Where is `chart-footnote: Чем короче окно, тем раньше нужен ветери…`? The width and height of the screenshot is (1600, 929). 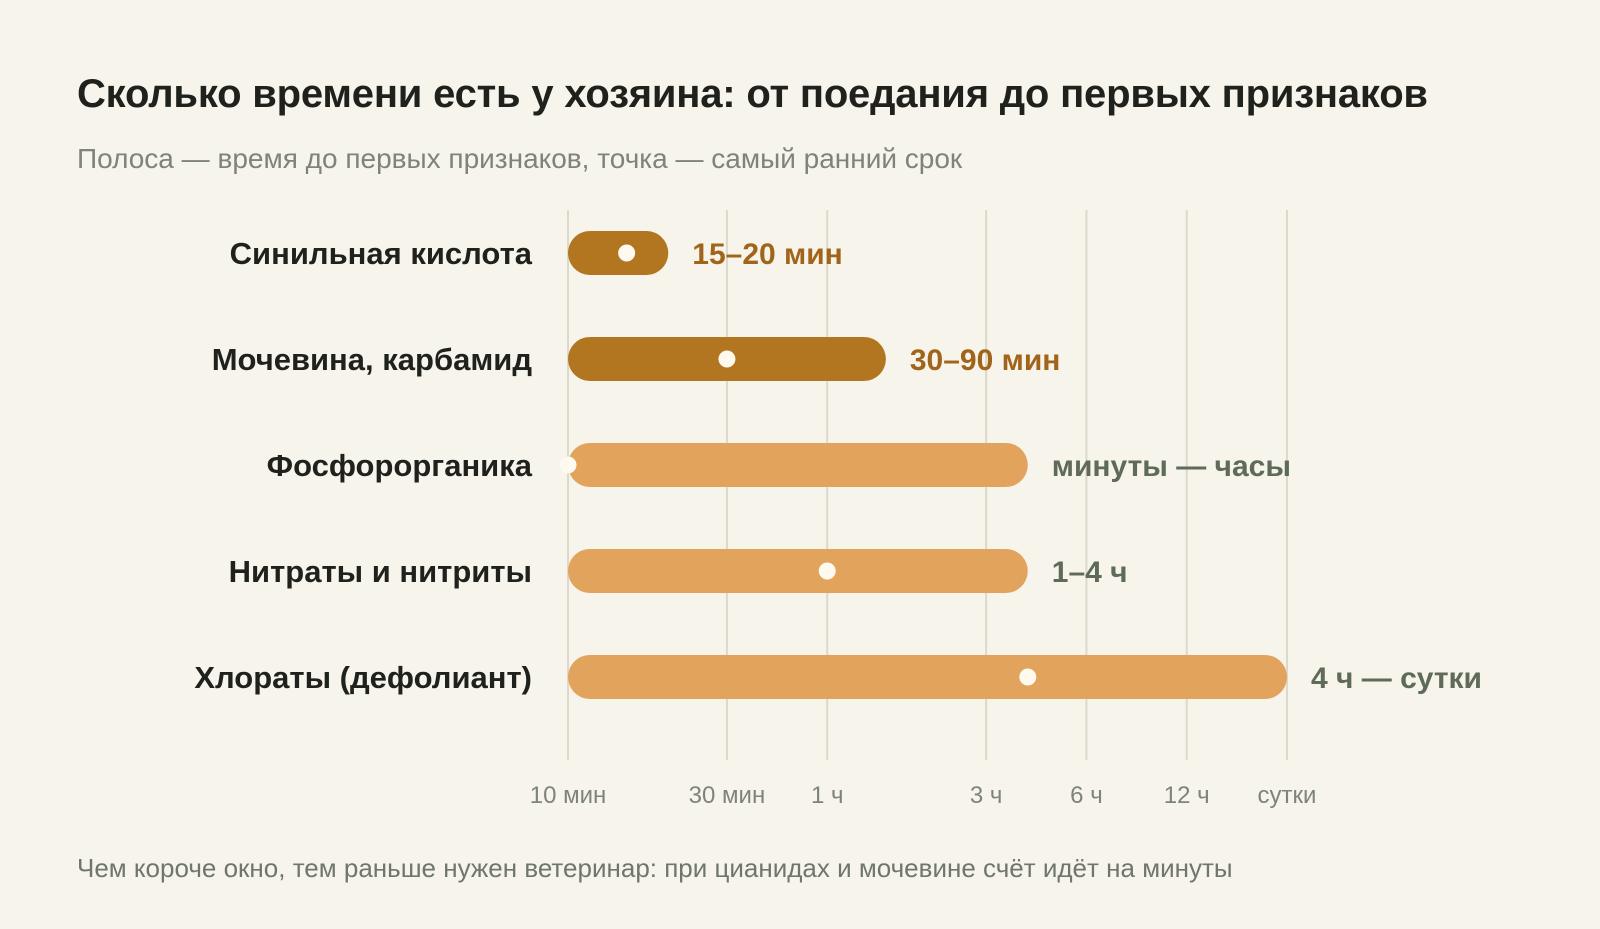
chart-footnote: Чем короче окно, тем раньше нужен ветери… is located at coordinates (655, 868).